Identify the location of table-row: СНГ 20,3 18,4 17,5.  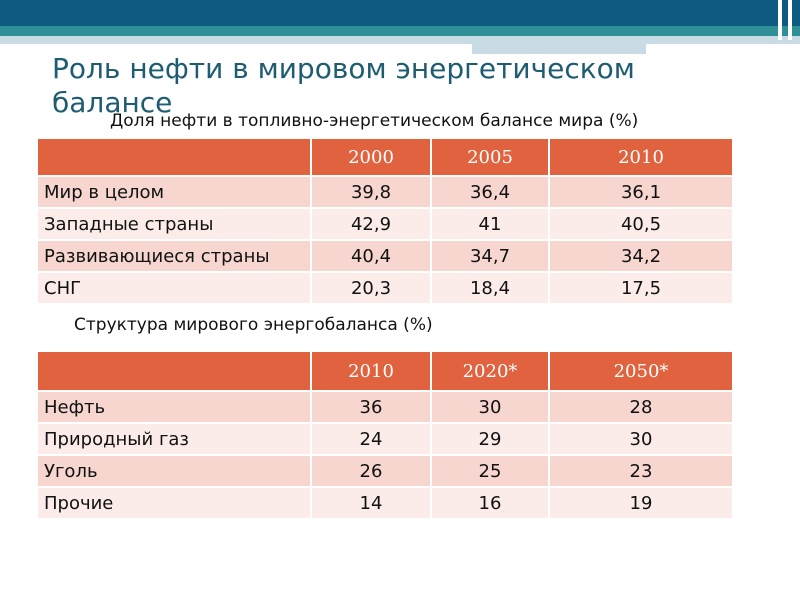
(385, 288).